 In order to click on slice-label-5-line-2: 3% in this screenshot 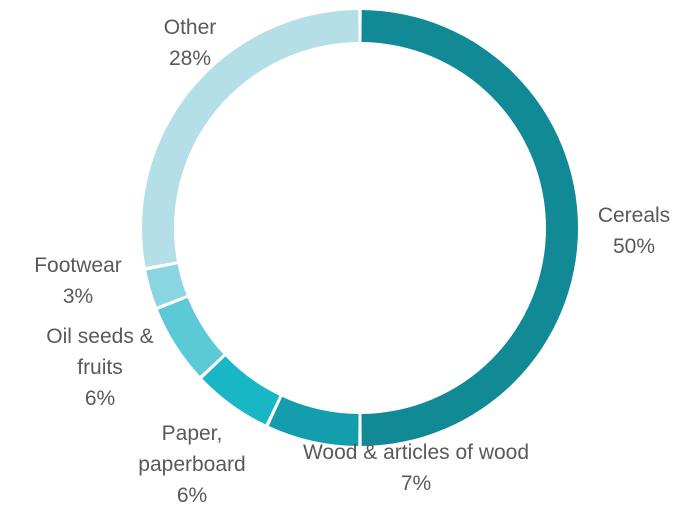, I will do `click(78, 296)`.